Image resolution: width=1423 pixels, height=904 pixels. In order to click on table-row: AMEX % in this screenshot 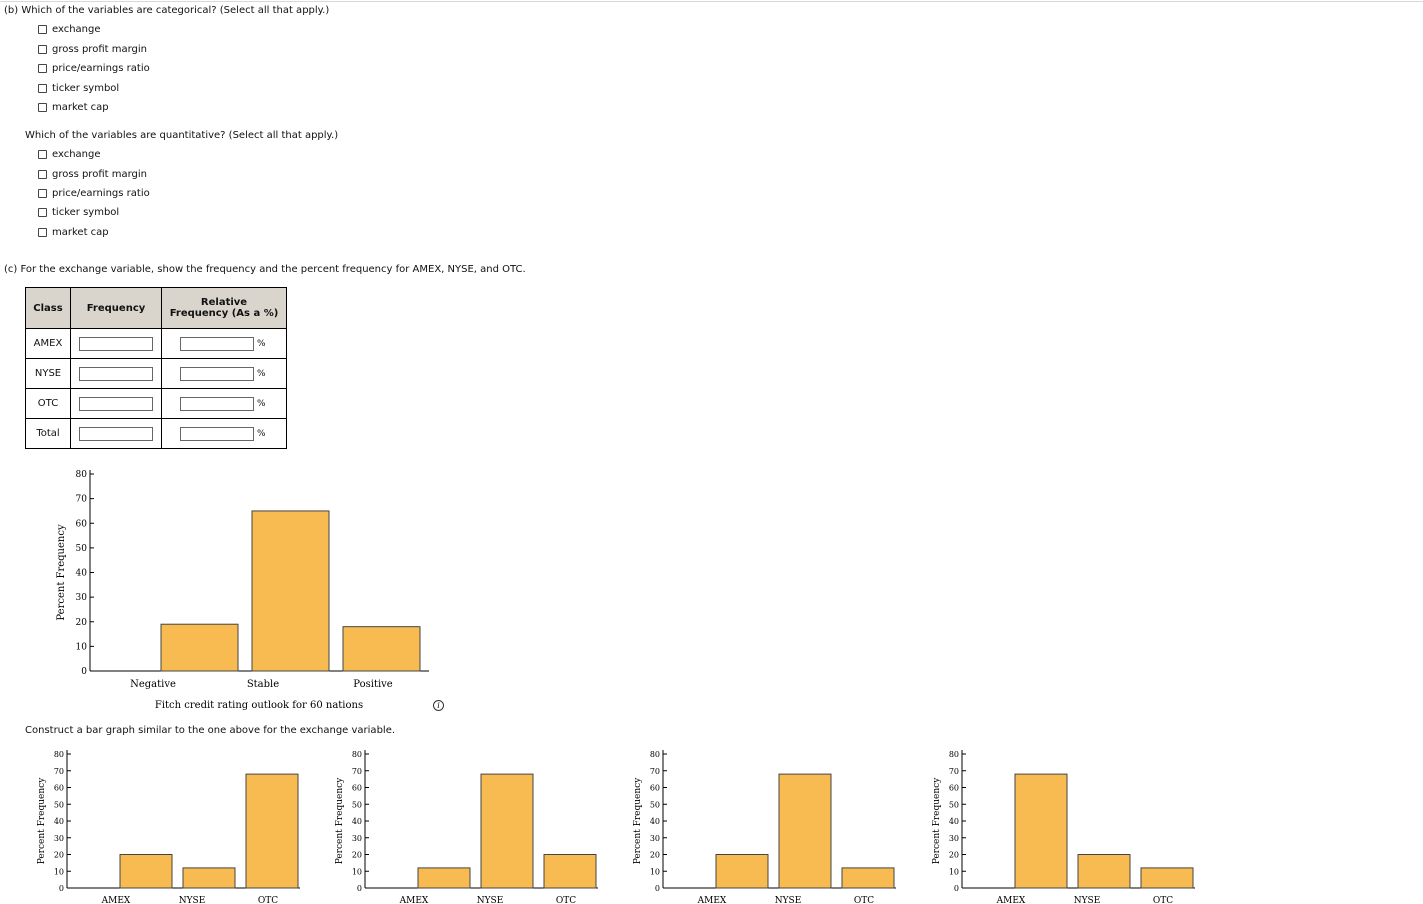, I will do `click(156, 343)`.